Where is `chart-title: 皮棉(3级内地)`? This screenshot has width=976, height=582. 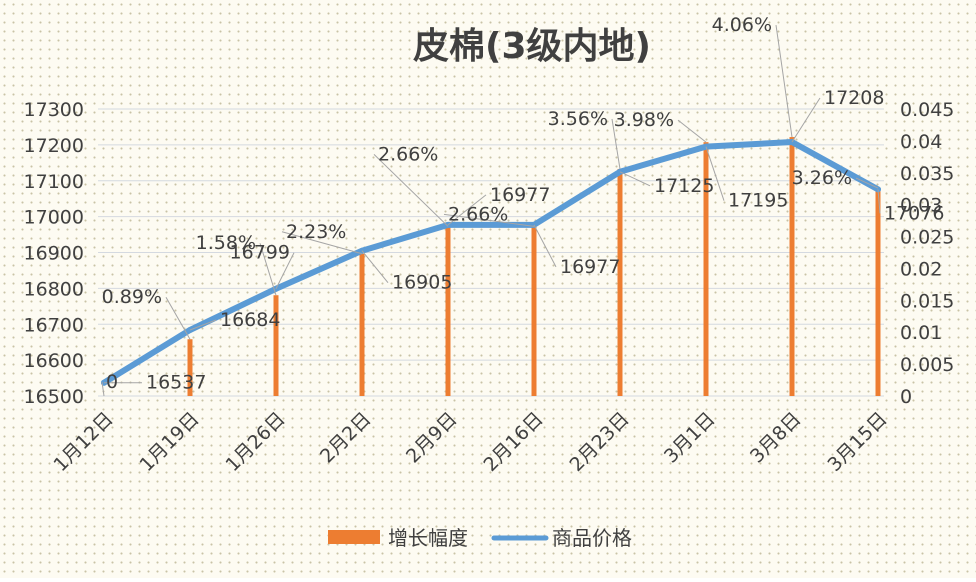 chart-title: 皮棉(3级内地) is located at coordinates (532, 46).